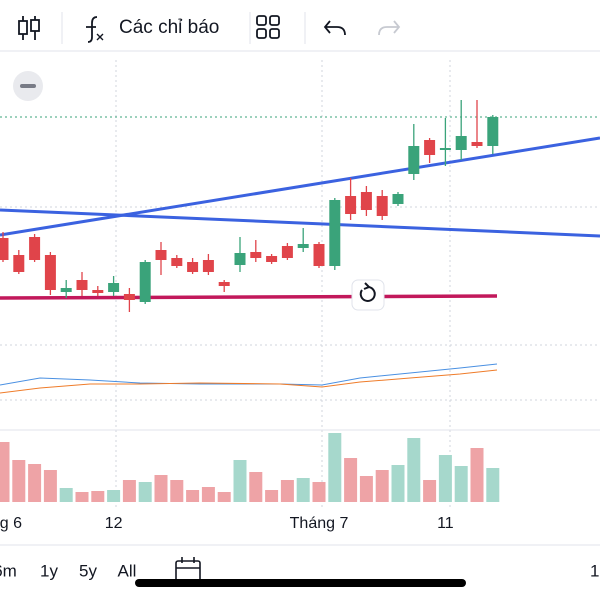 Image resolution: width=600 pixels, height=600 pixels. Describe the element at coordinates (319, 523) in the screenshot. I see `x-tick-label: Tháng 7` at that location.